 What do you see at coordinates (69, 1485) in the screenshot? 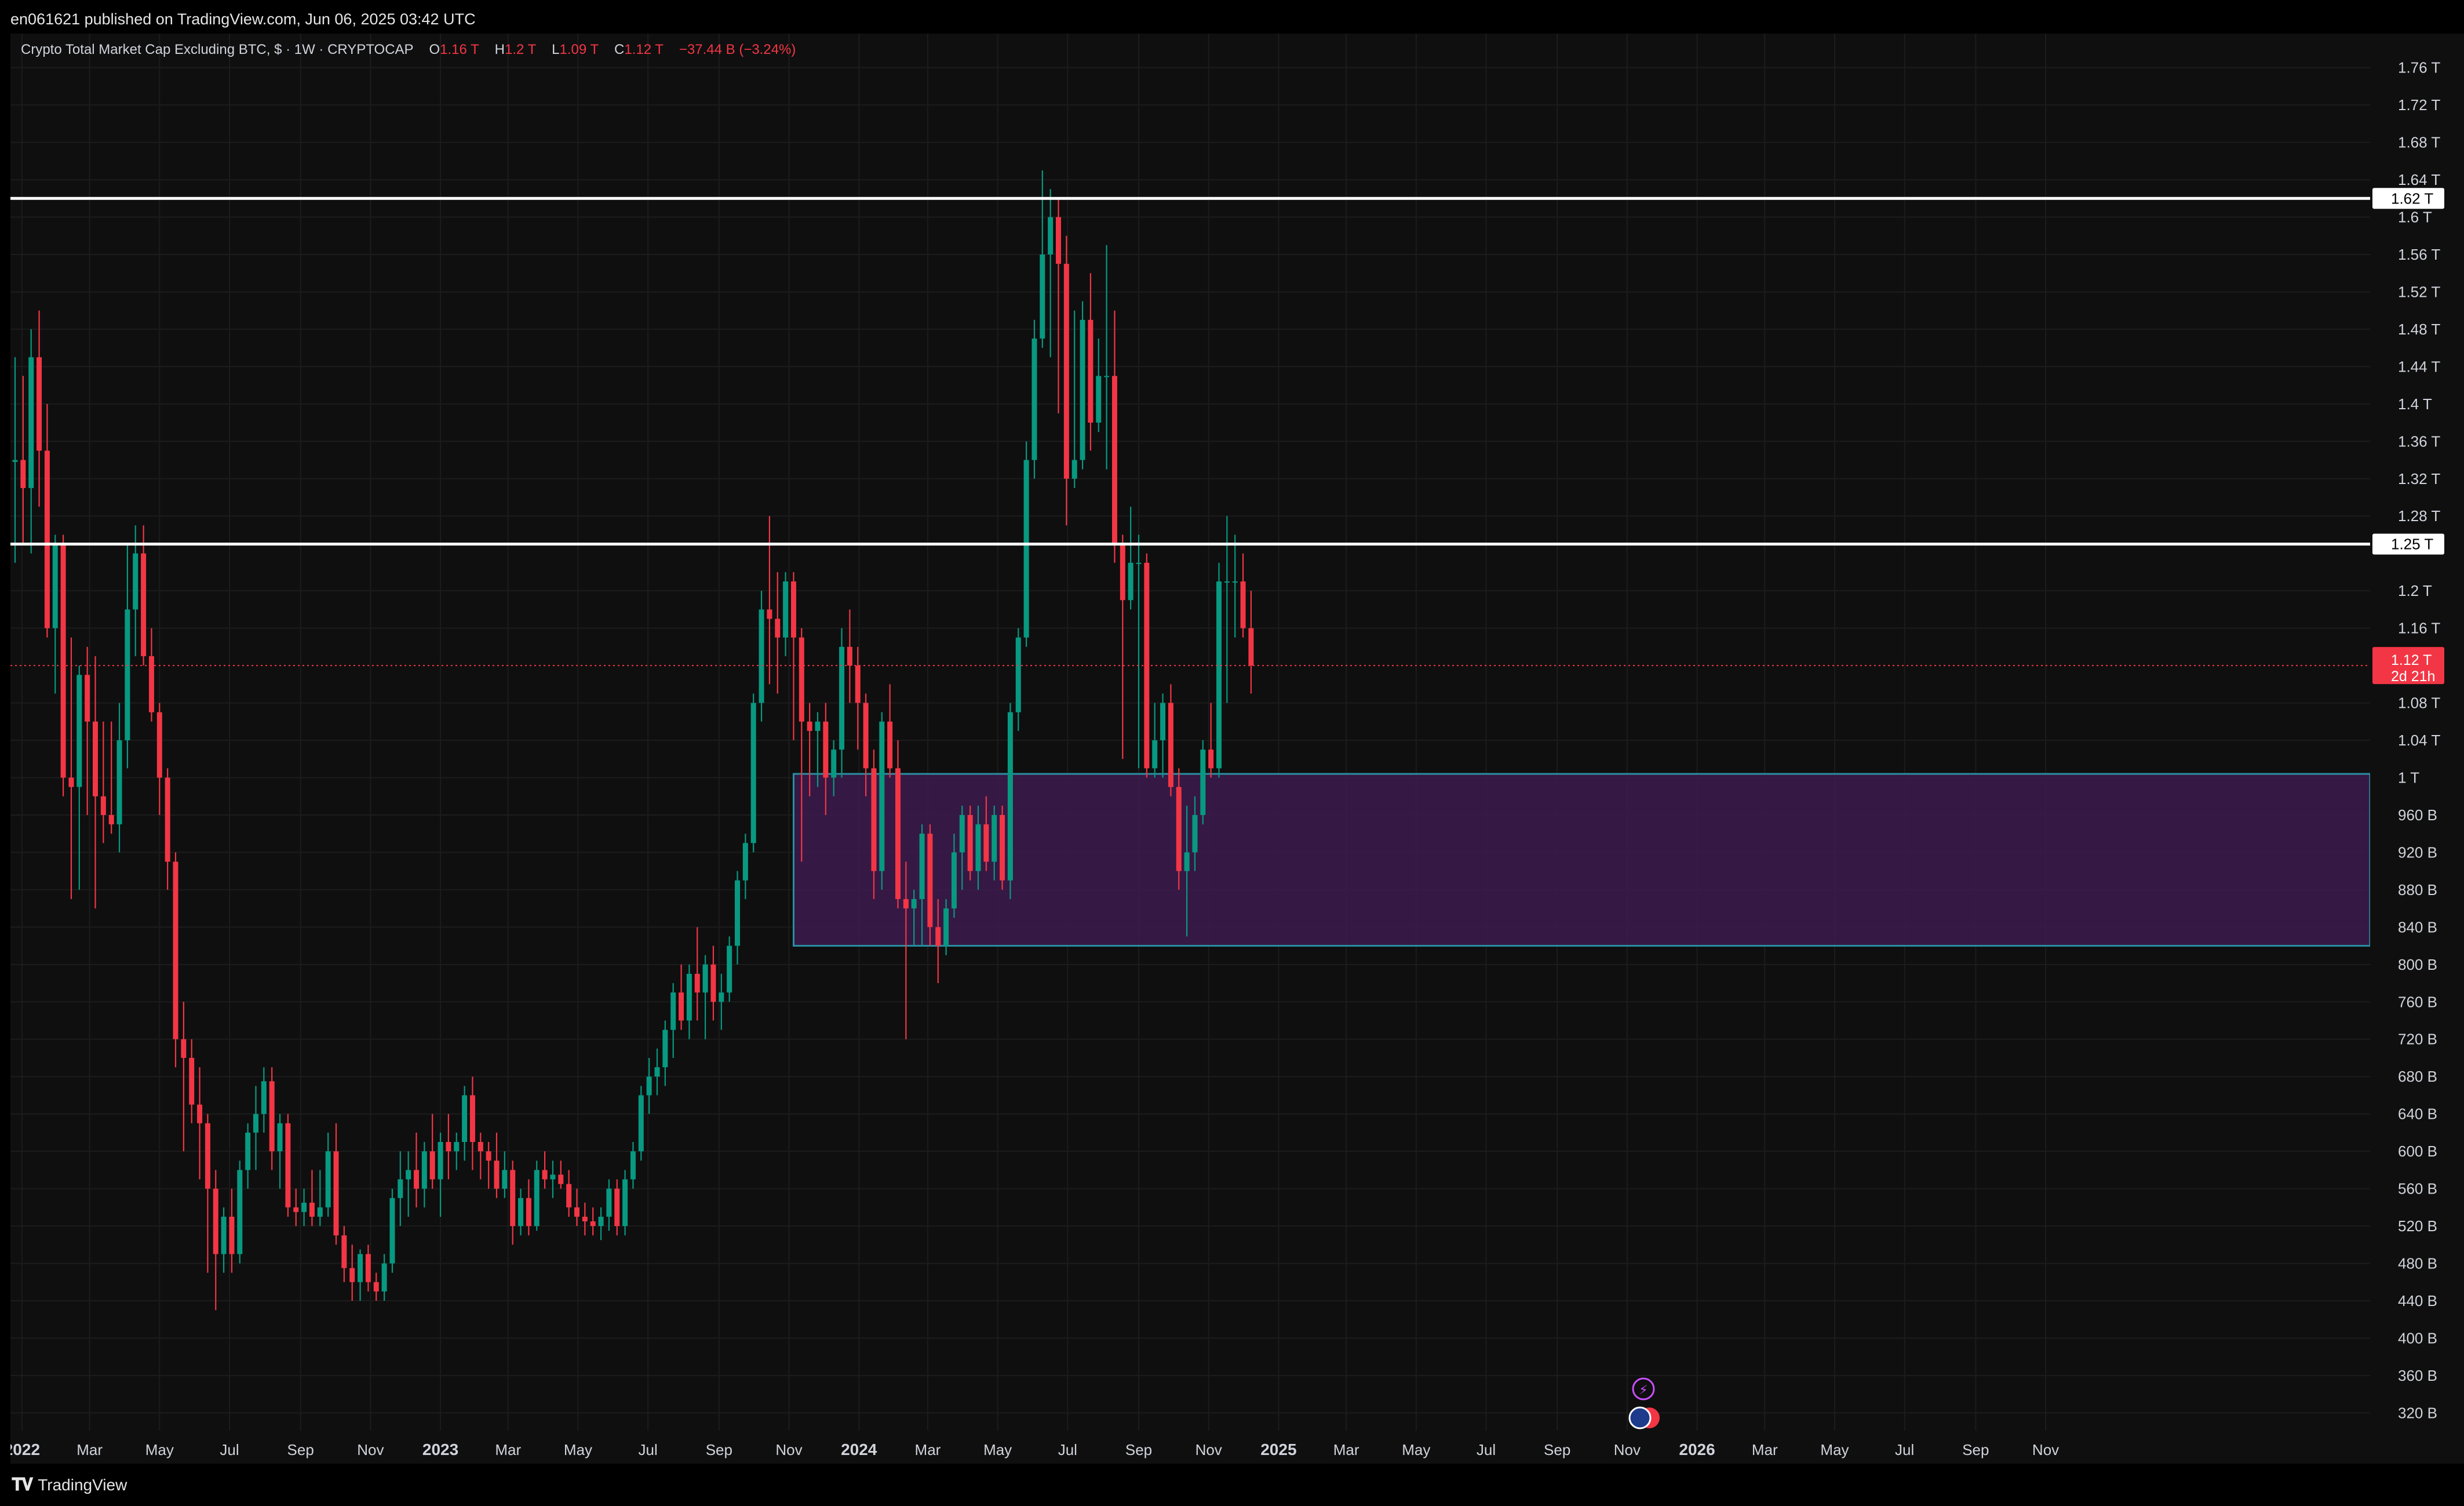
I see `tradingview-brand: 𝐓𝐕 TradingView` at bounding box center [69, 1485].